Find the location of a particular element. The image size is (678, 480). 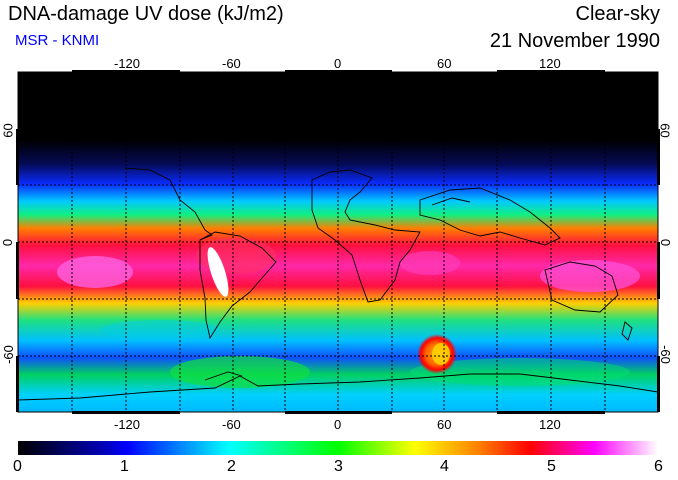

australia-coast is located at coordinates (581, 287).